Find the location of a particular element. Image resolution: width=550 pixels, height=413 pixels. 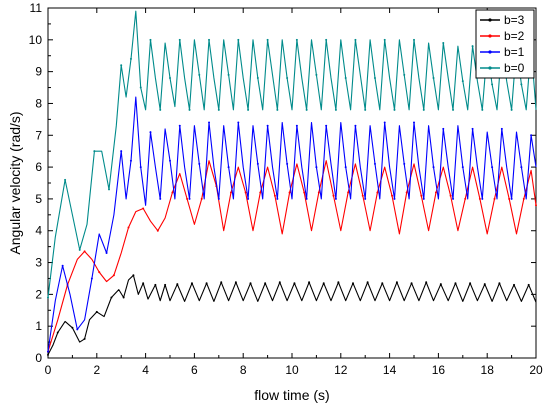

x-tick-label: 20 is located at coordinates (536, 370).